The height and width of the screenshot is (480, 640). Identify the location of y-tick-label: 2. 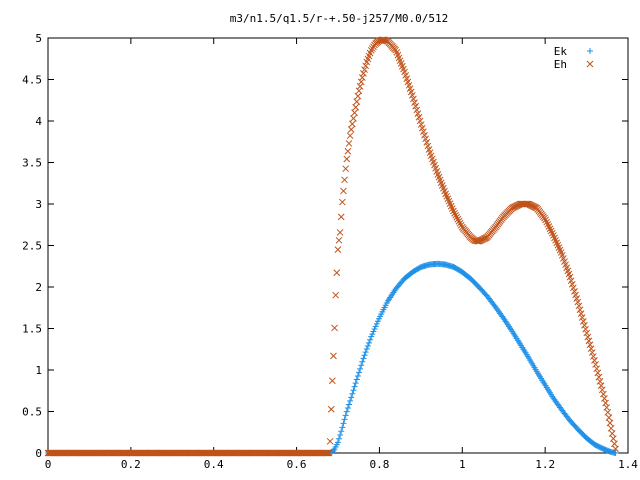
(38, 287).